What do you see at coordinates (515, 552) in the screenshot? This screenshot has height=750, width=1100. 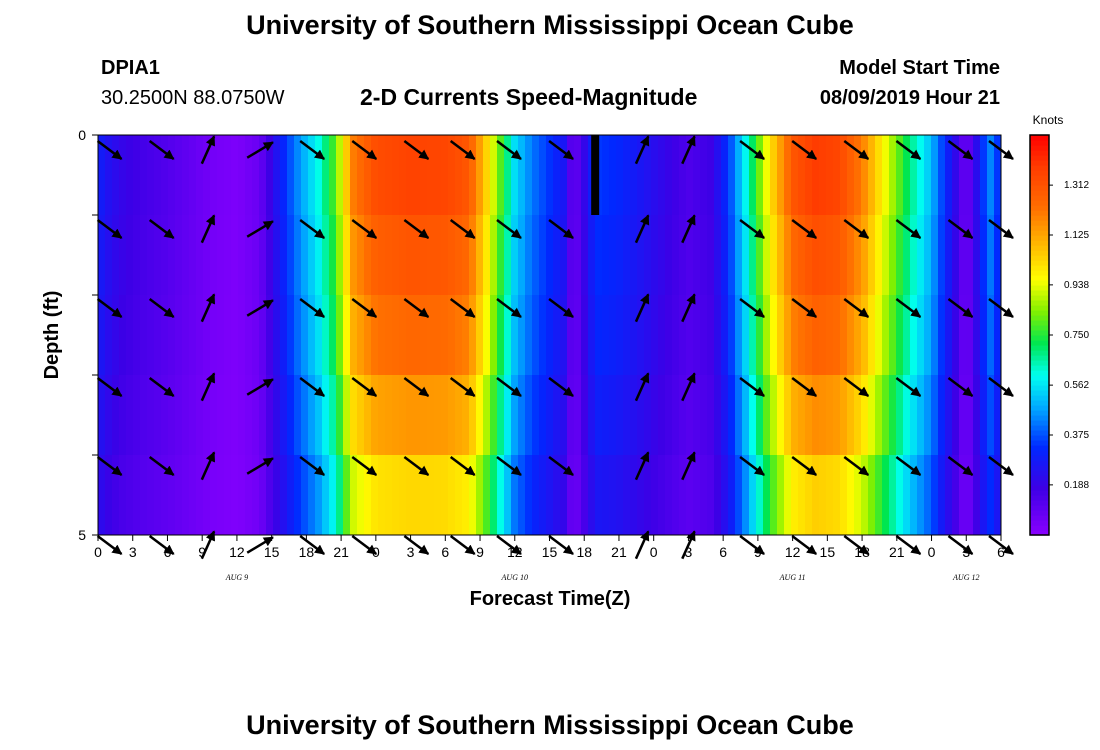 I see `x-tick-label: 12` at bounding box center [515, 552].